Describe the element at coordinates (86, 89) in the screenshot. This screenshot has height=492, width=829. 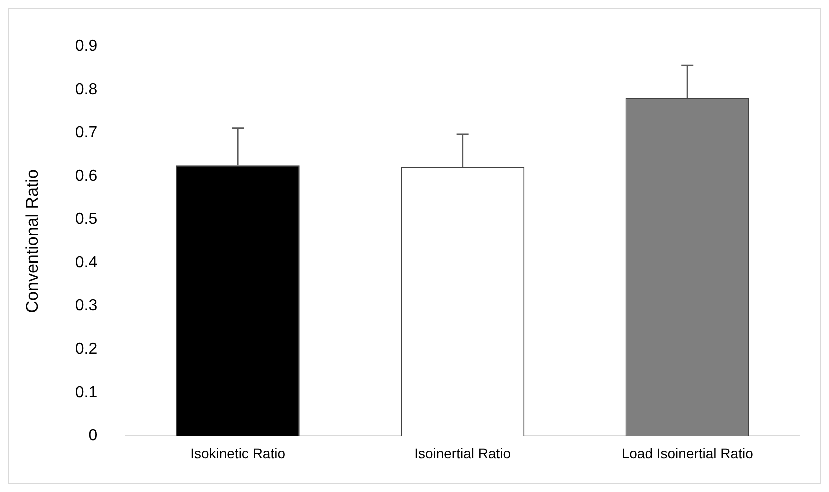
I see `y-tick-label: 0.8` at that location.